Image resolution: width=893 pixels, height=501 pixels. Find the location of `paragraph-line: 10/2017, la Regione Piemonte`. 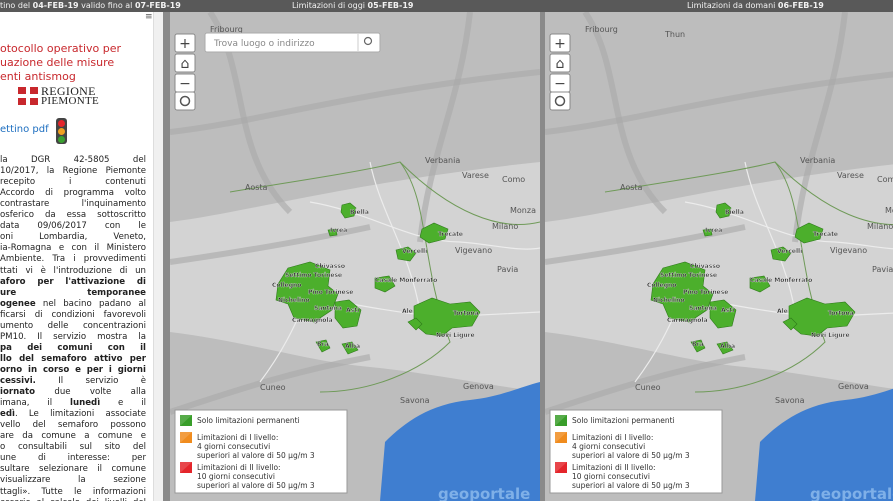

paragraph-line: 10/2017, la Regione Piemonte is located at coordinates (73, 171).